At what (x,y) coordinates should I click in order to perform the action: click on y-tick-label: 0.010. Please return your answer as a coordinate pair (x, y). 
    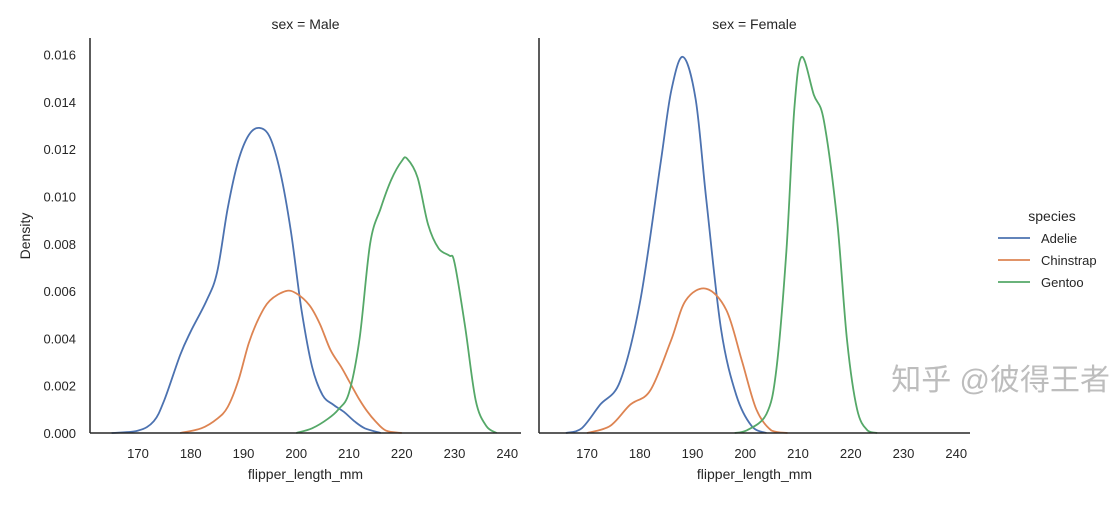
    Looking at the image, I should click on (59, 196).